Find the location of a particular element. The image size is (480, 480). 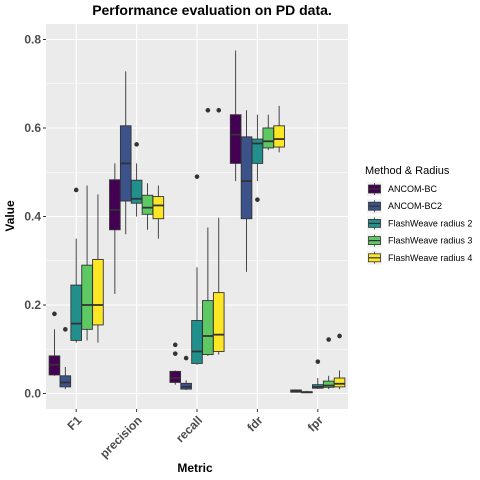

legend-label: FlashWeave radius 4 is located at coordinates (430, 258).